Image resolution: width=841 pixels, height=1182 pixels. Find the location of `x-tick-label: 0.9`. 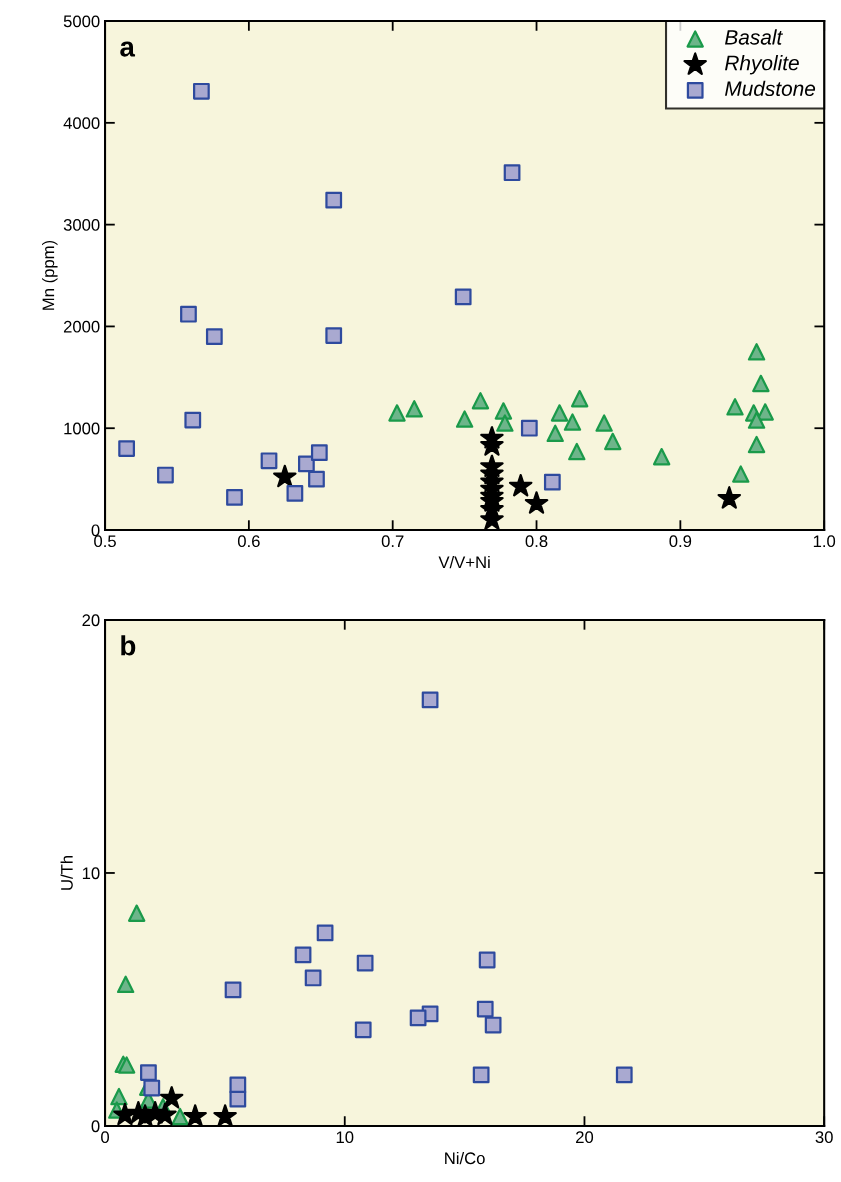

x-tick-label: 0.9 is located at coordinates (680, 541).